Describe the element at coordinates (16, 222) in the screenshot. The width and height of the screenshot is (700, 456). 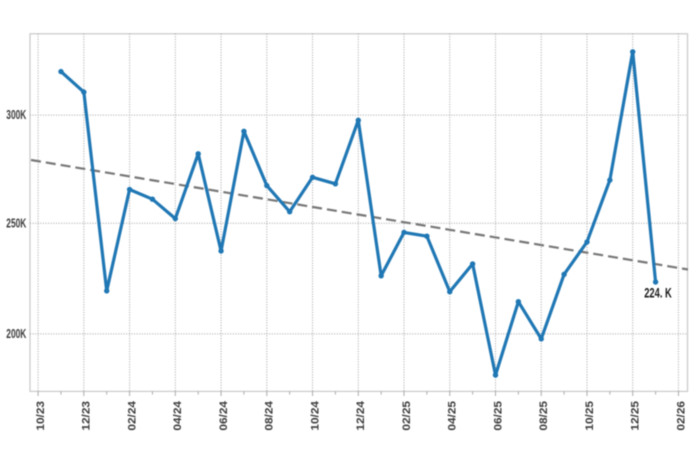
I see `svg-text: 250K` at that location.